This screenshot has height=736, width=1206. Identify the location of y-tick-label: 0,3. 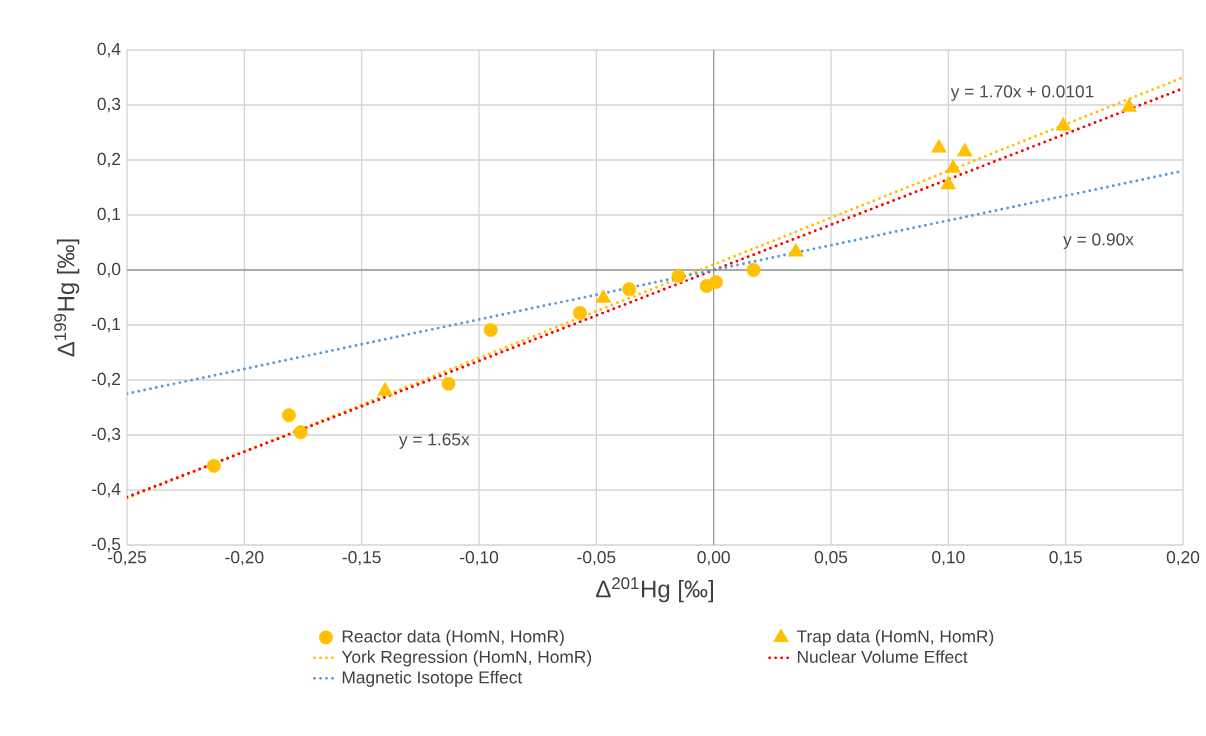
(109, 105).